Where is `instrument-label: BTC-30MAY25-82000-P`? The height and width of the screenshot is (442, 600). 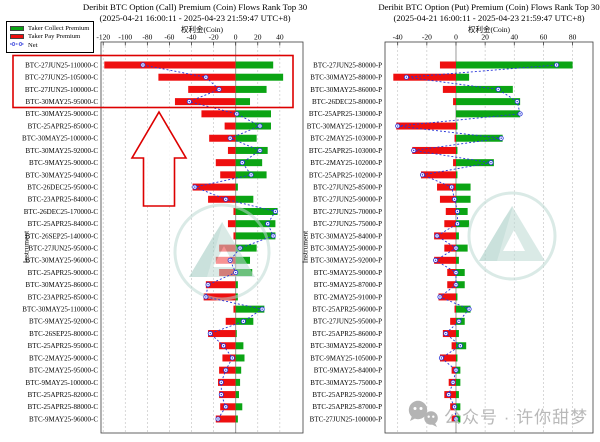
instrument-label: BTC-30MAY25-82000-P is located at coordinates (346, 346).